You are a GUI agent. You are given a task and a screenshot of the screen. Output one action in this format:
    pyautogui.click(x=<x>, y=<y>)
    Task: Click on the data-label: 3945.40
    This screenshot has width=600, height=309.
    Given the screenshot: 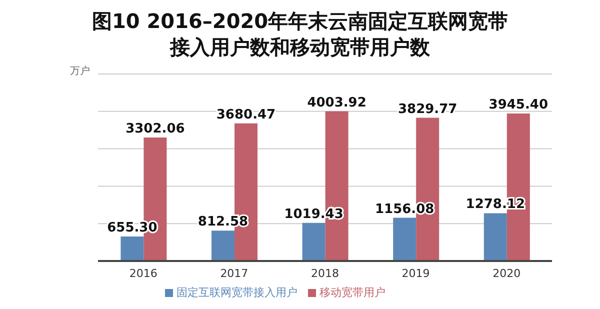 What is the action you would take?
    pyautogui.click(x=518, y=104)
    